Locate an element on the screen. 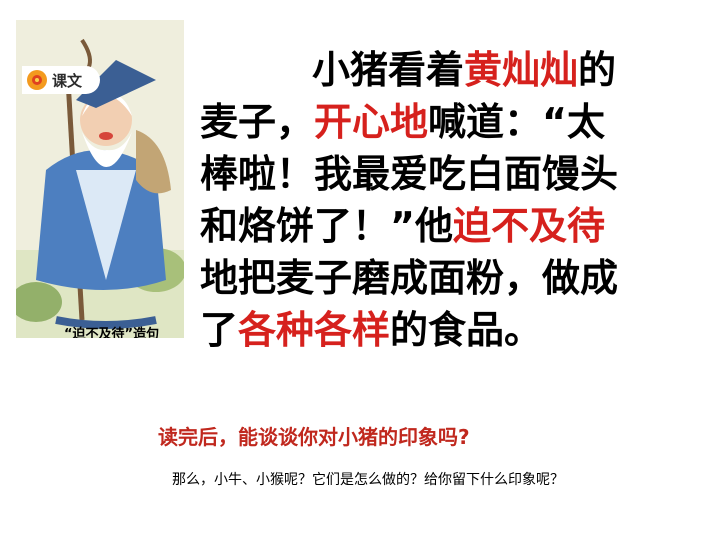 The width and height of the screenshot is (720, 540). lesson-badge: 课文 is located at coordinates (61, 80).